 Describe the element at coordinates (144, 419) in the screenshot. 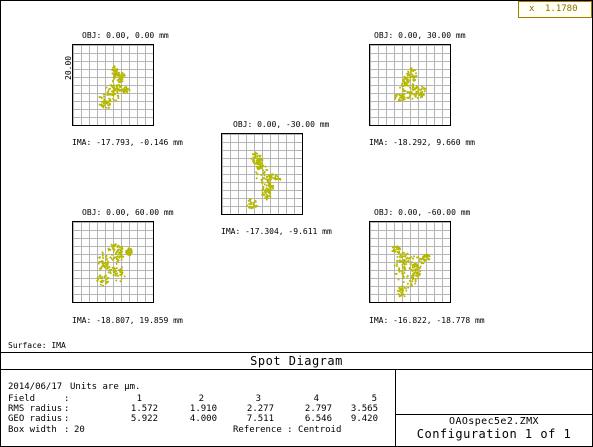

I see `geo-1: 5.922` at that location.